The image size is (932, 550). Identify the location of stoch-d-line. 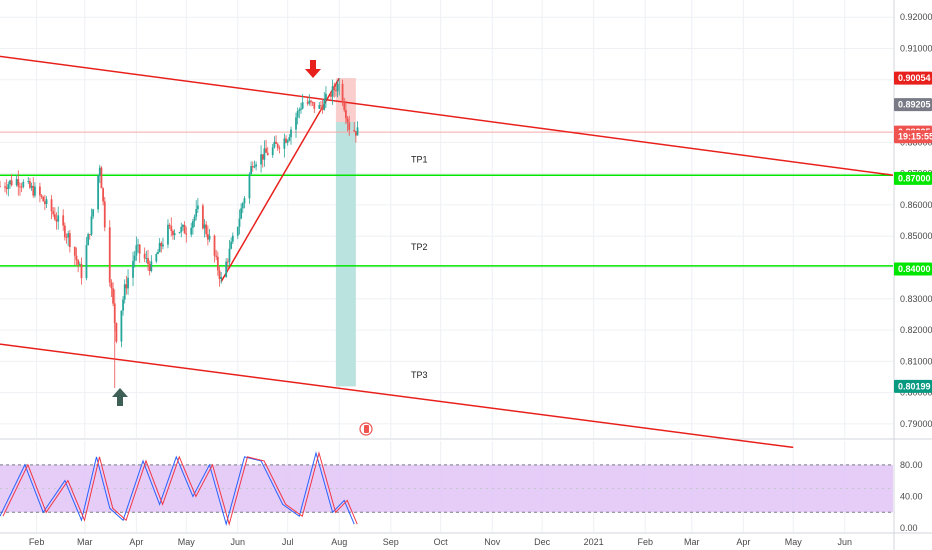
(180, 488).